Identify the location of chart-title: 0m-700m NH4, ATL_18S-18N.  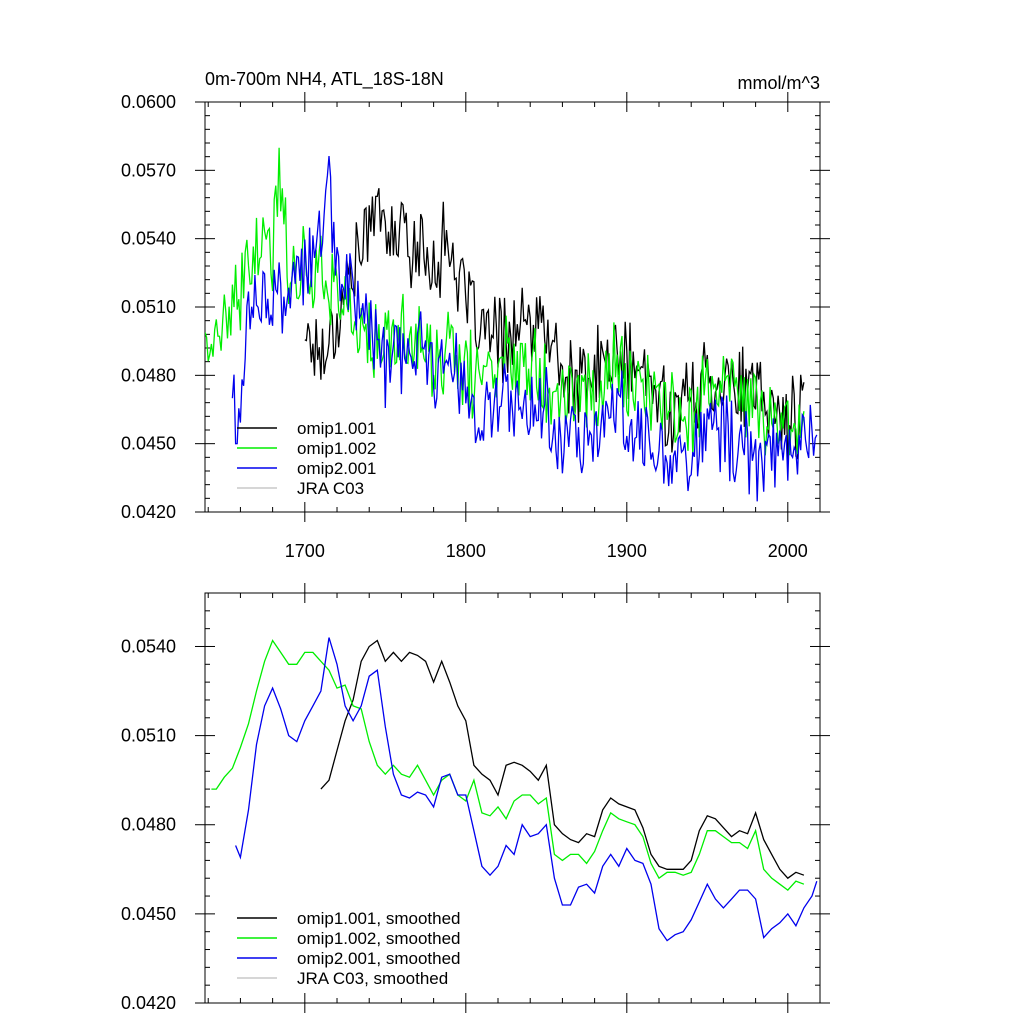
(324, 79).